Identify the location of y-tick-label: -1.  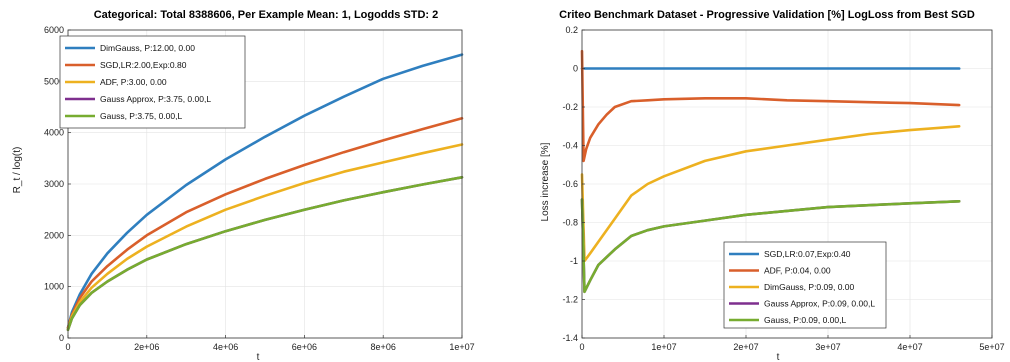
(574, 261).